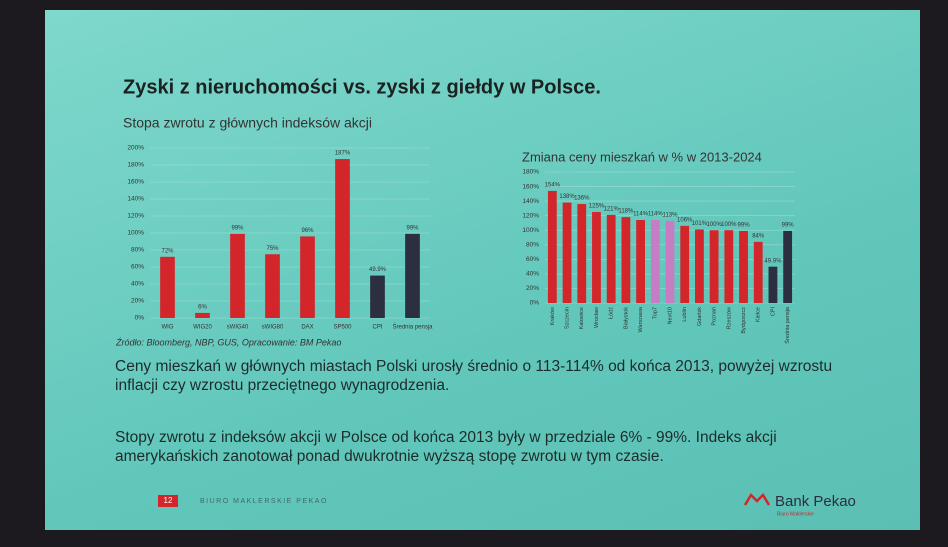 This screenshot has width=948, height=547. What do you see at coordinates (135, 148) in the screenshot?
I see `y-tick-label: 200%` at bounding box center [135, 148].